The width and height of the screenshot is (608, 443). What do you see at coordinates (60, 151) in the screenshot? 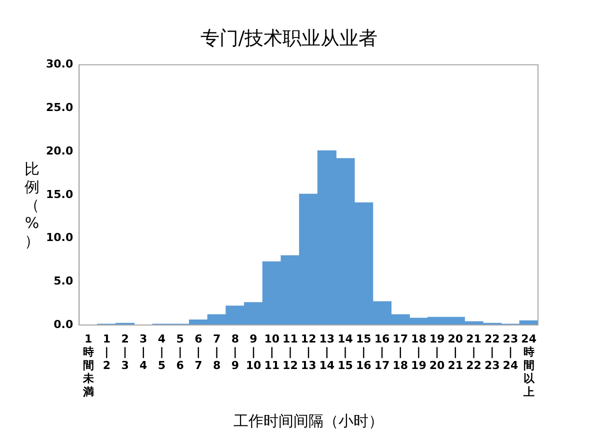
I see `y-tick-label: 20.0` at bounding box center [60, 151].